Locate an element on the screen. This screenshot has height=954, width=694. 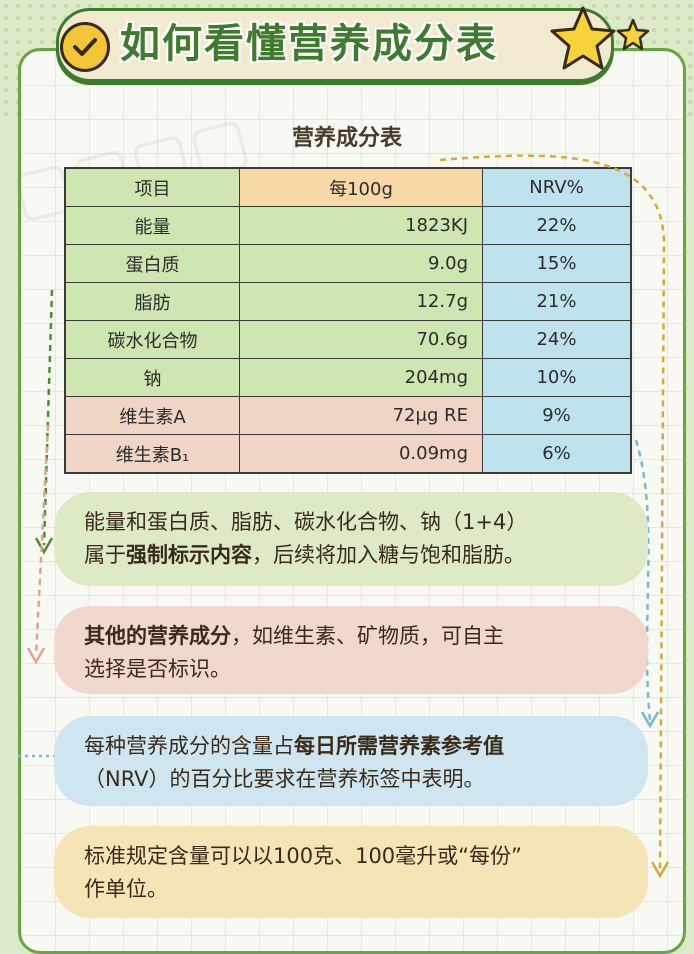
note-line: 属于强制标示内容，后续将加入糖与饱和脂肪。 is located at coordinates (355, 555).